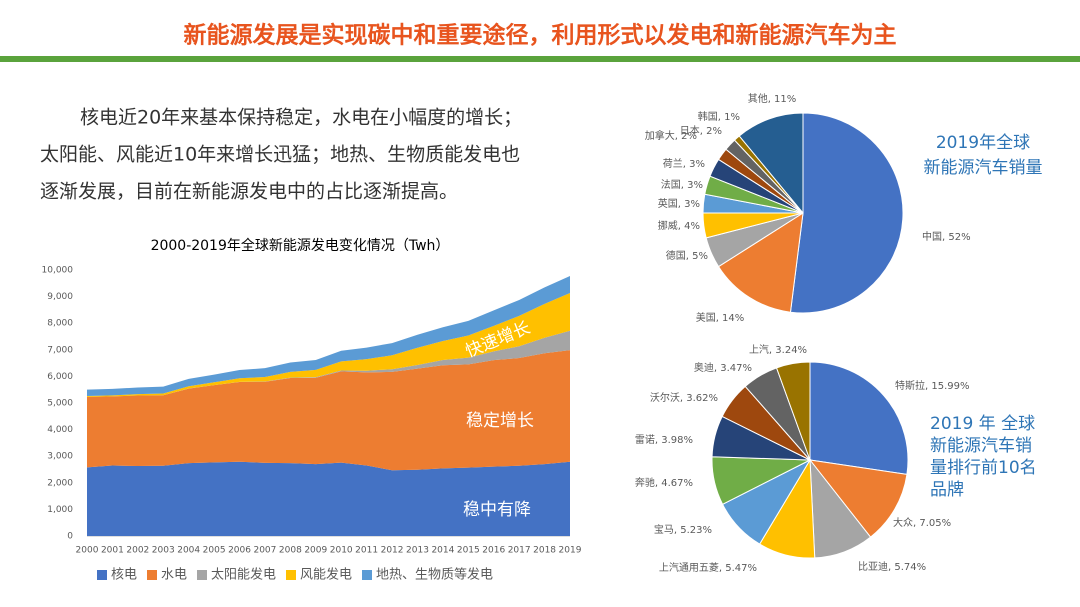 This screenshot has height=607, width=1080. I want to click on data-label: 奔驰, 4.67%, so click(664, 482).